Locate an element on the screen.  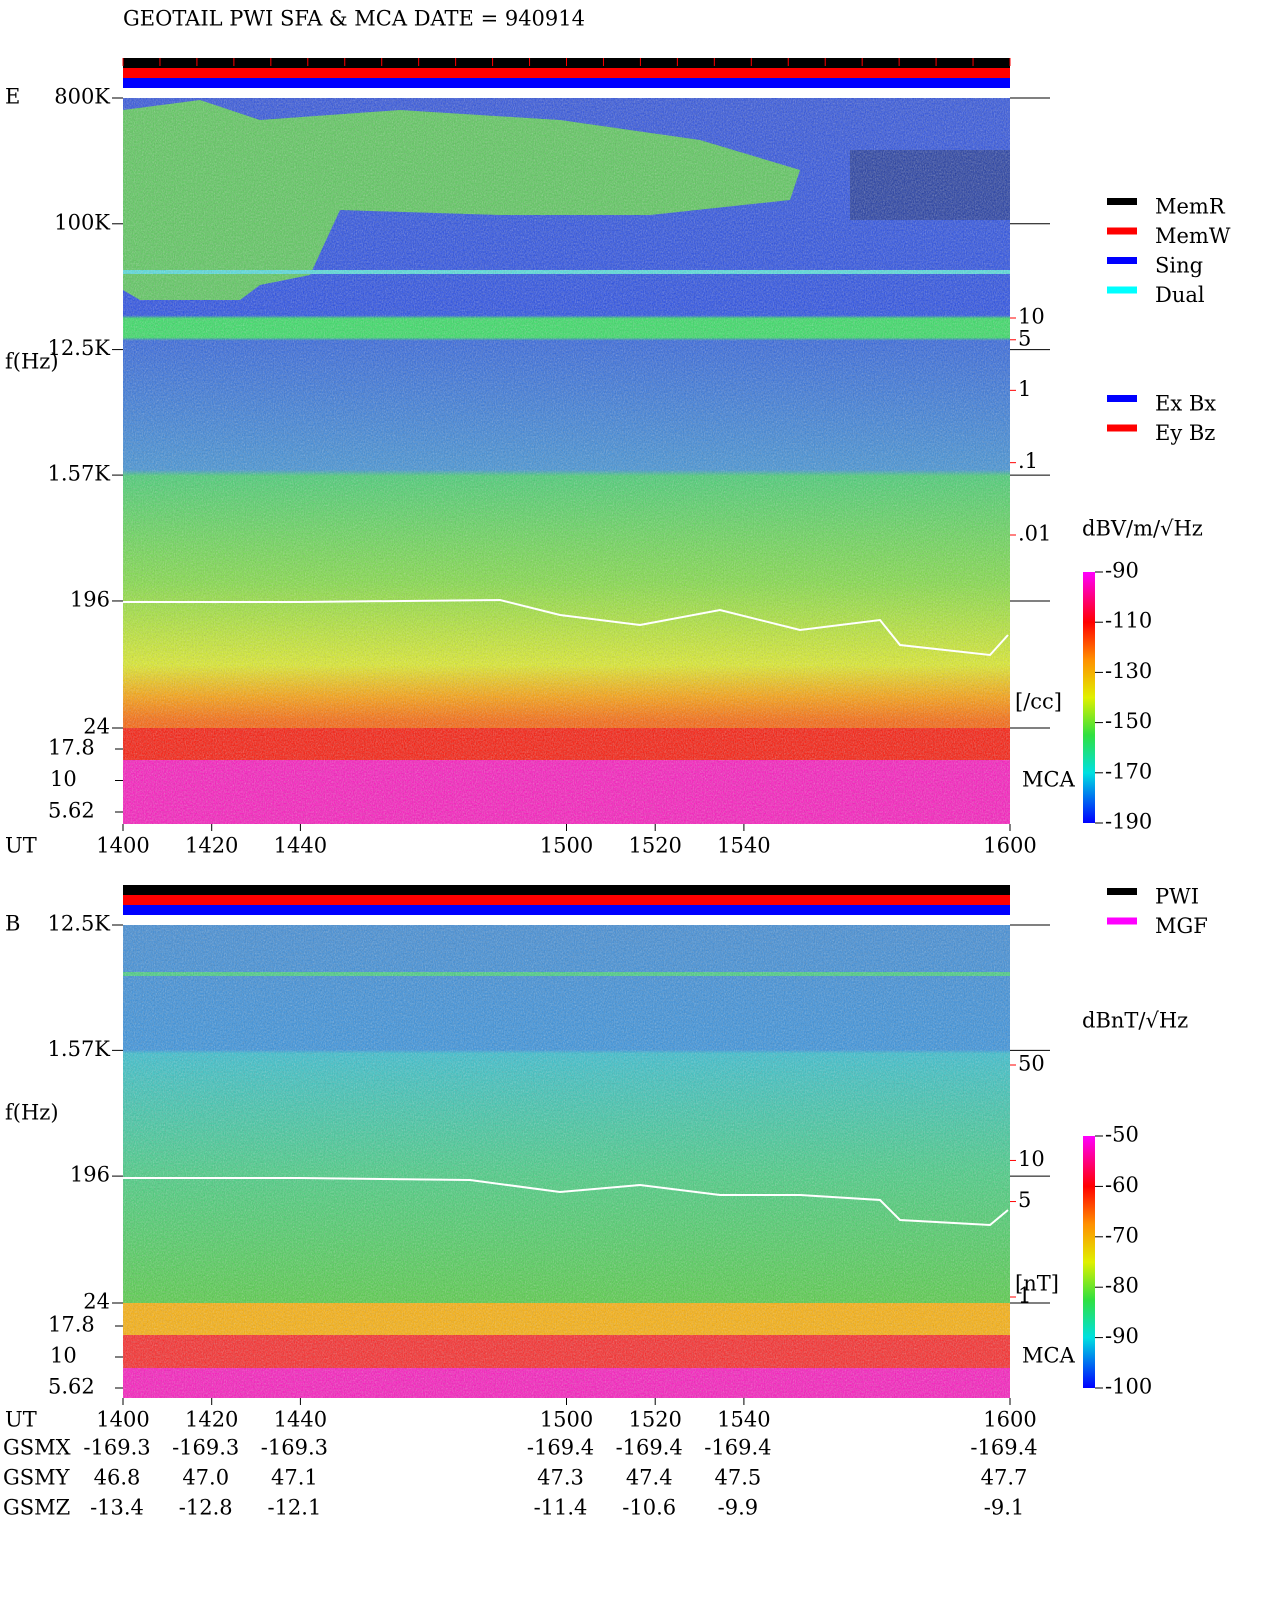
colorbar-tick-label: -190 is located at coordinates (1128, 822).